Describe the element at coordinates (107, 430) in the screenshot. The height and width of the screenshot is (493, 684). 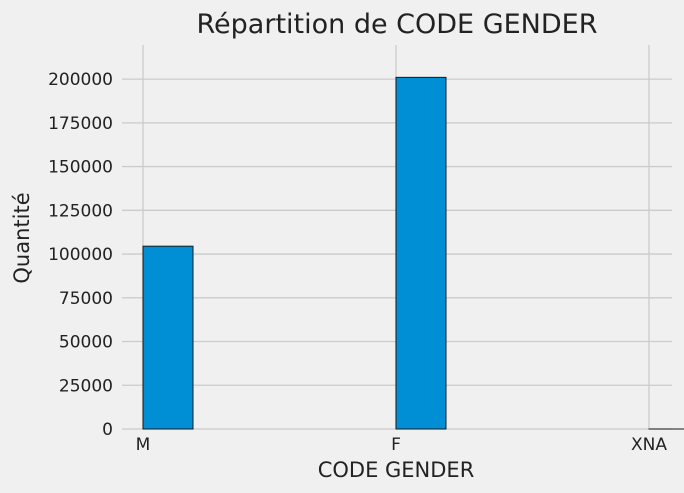
I see `y-tick-label: 0` at that location.